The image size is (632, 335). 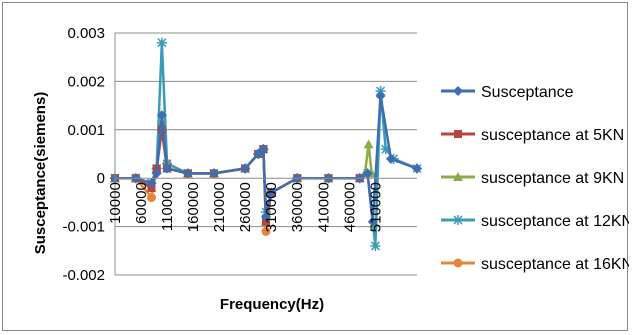 I want to click on y-tick-label: 0.002, so click(x=86, y=81).